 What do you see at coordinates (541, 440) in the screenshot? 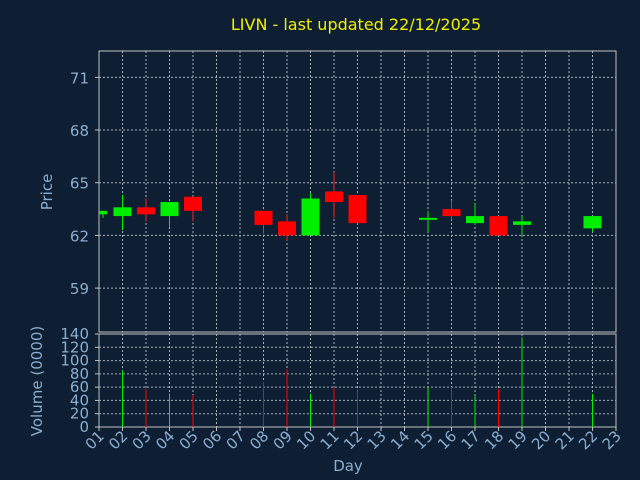
I see `day-tick-label: 20` at bounding box center [541, 440].